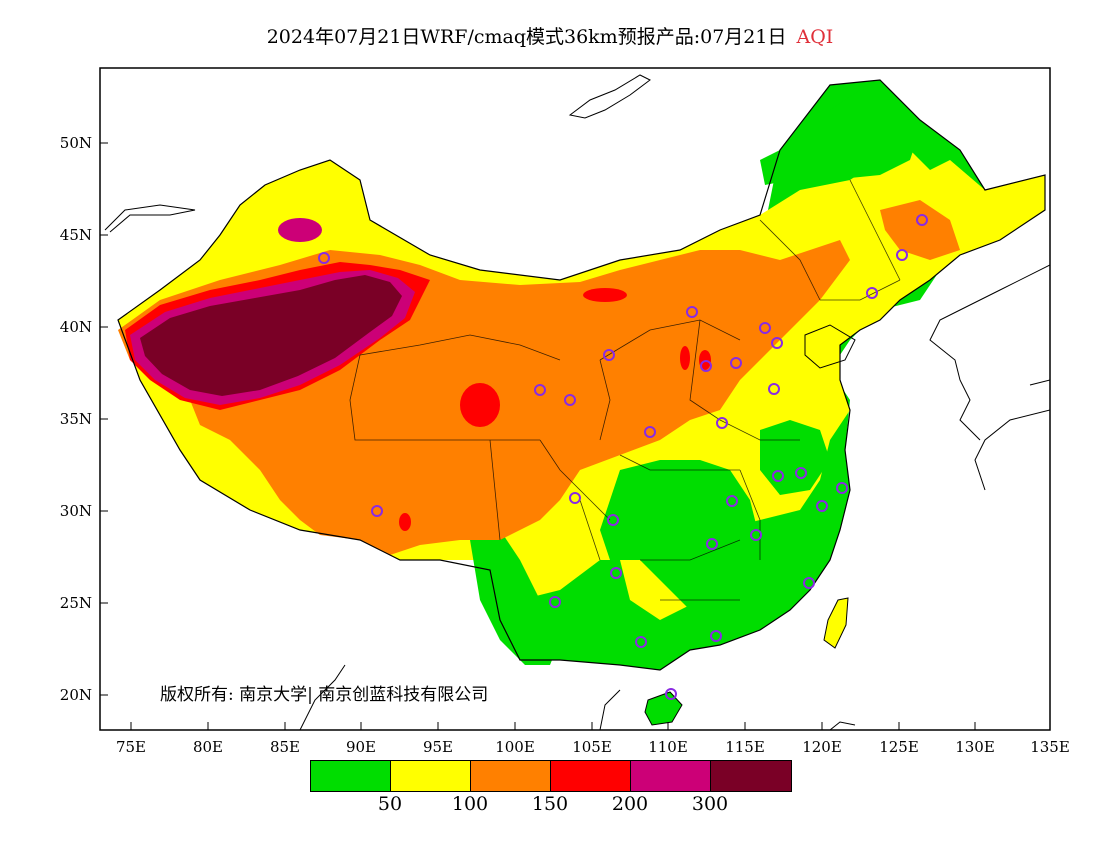 The image size is (1100, 850). I want to click on lat-label: 50N, so click(75, 143).